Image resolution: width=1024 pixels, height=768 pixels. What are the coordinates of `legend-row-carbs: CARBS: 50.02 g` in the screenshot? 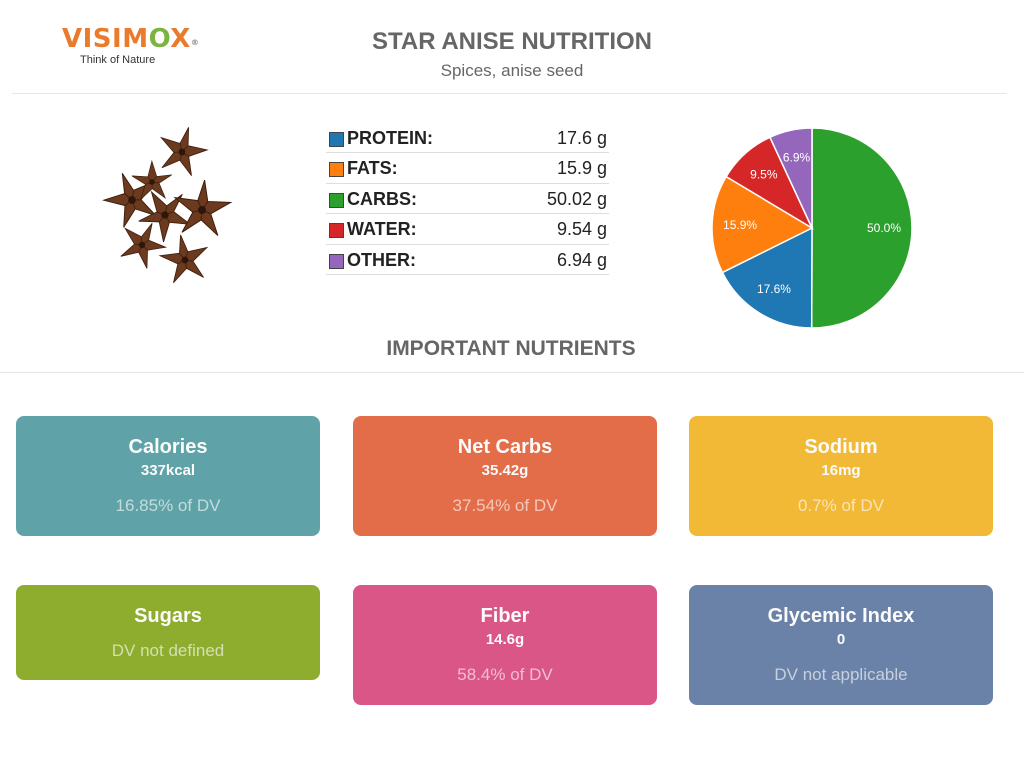 It's located at (467, 199).